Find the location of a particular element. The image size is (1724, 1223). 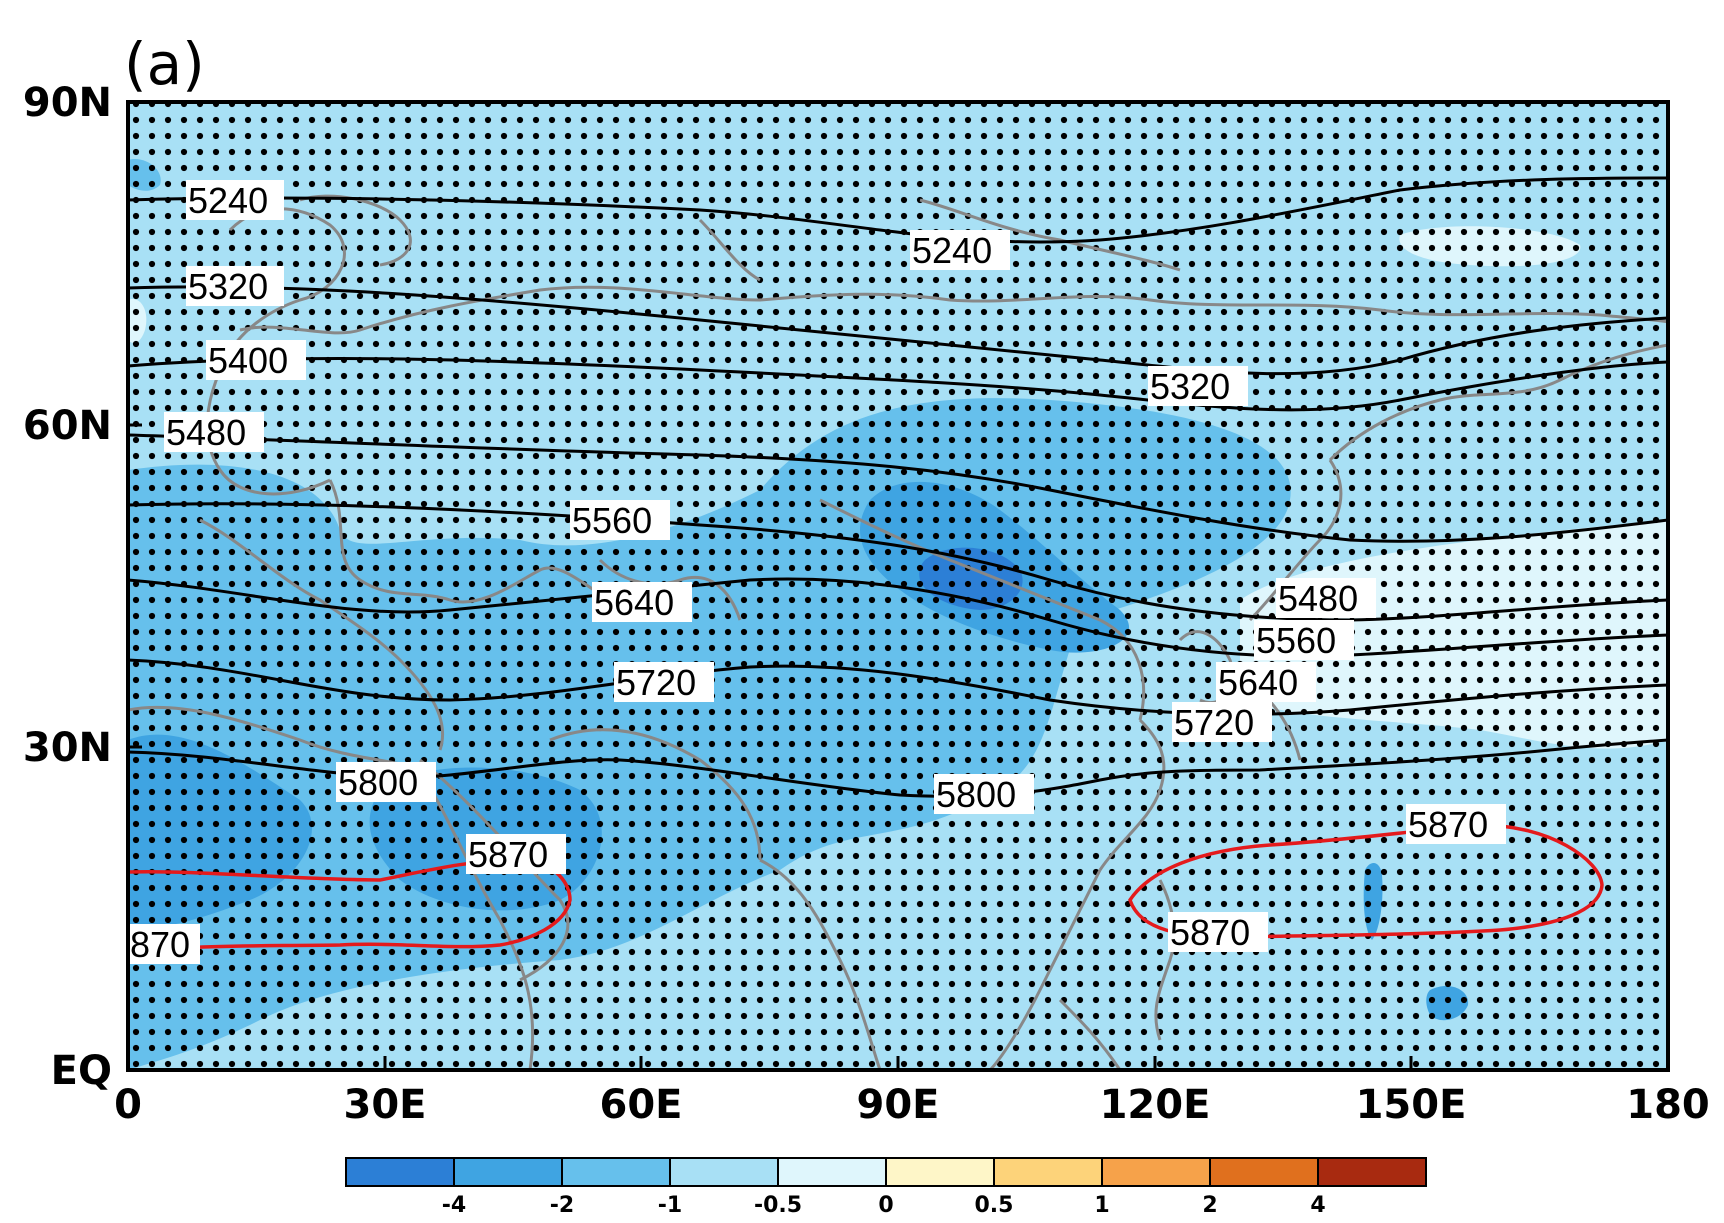

x-tick-label: 120E is located at coordinates (1155, 1105).